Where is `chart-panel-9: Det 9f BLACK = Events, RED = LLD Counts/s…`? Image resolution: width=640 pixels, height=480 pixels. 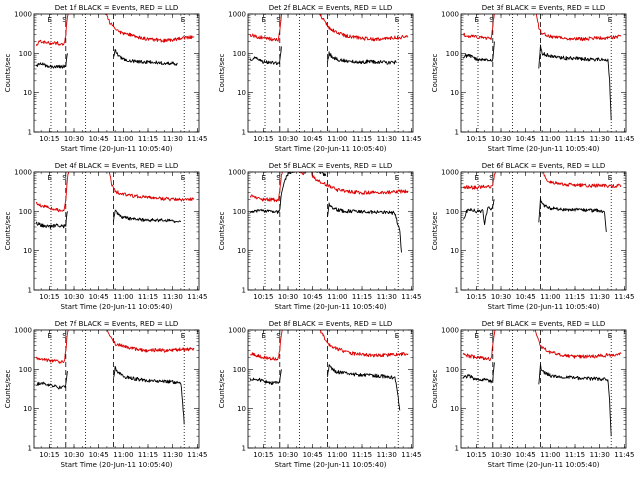 chart-panel-9: Det 9f BLACK = Events, RED = LLD Counts/s… is located at coordinates (532, 394).